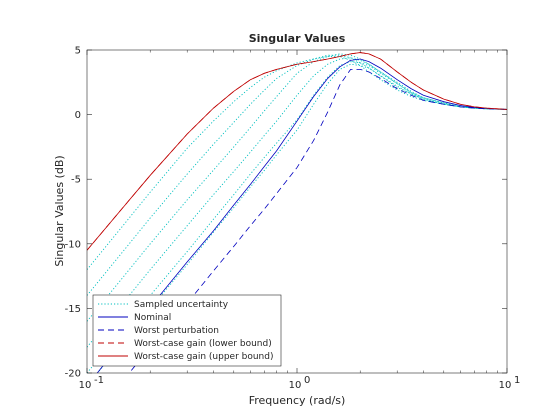 The width and height of the screenshot is (560, 420). I want to click on x-tick-exponent-2: 1, so click(517, 380).